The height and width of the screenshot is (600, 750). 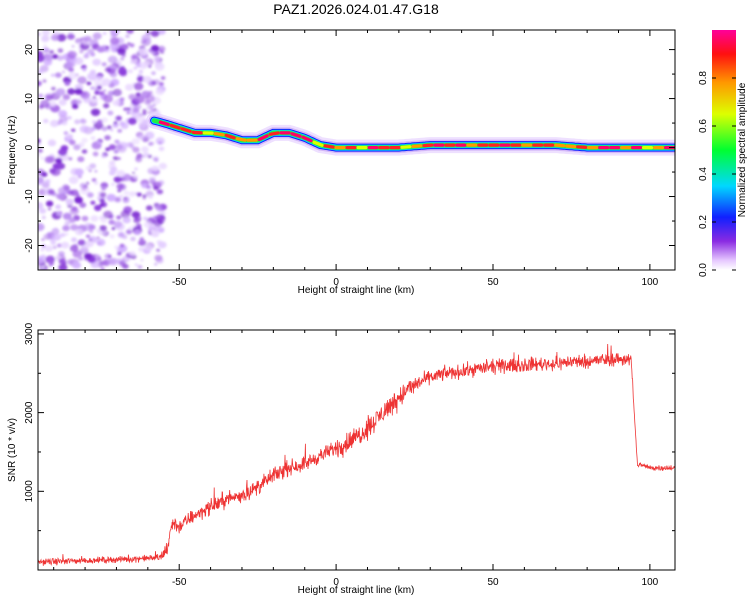 I want to click on y-tick-label: 10, so click(x=29, y=99).